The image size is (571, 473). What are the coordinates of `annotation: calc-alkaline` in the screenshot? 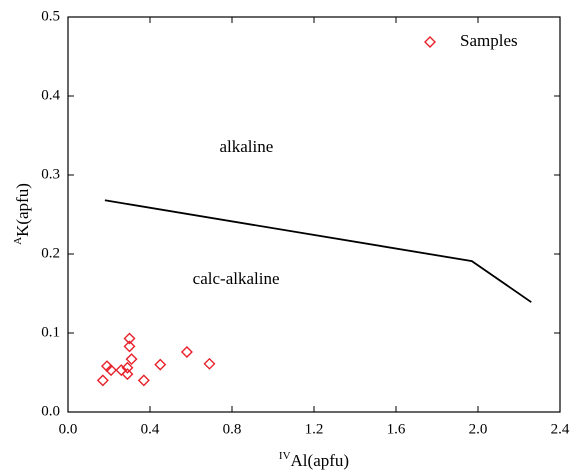 It's located at (236, 278).